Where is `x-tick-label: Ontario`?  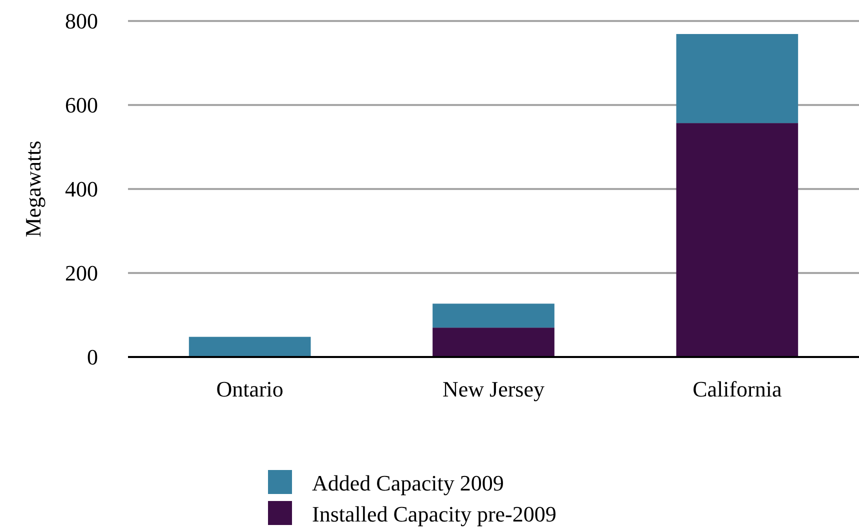
x-tick-label: Ontario is located at coordinates (250, 389).